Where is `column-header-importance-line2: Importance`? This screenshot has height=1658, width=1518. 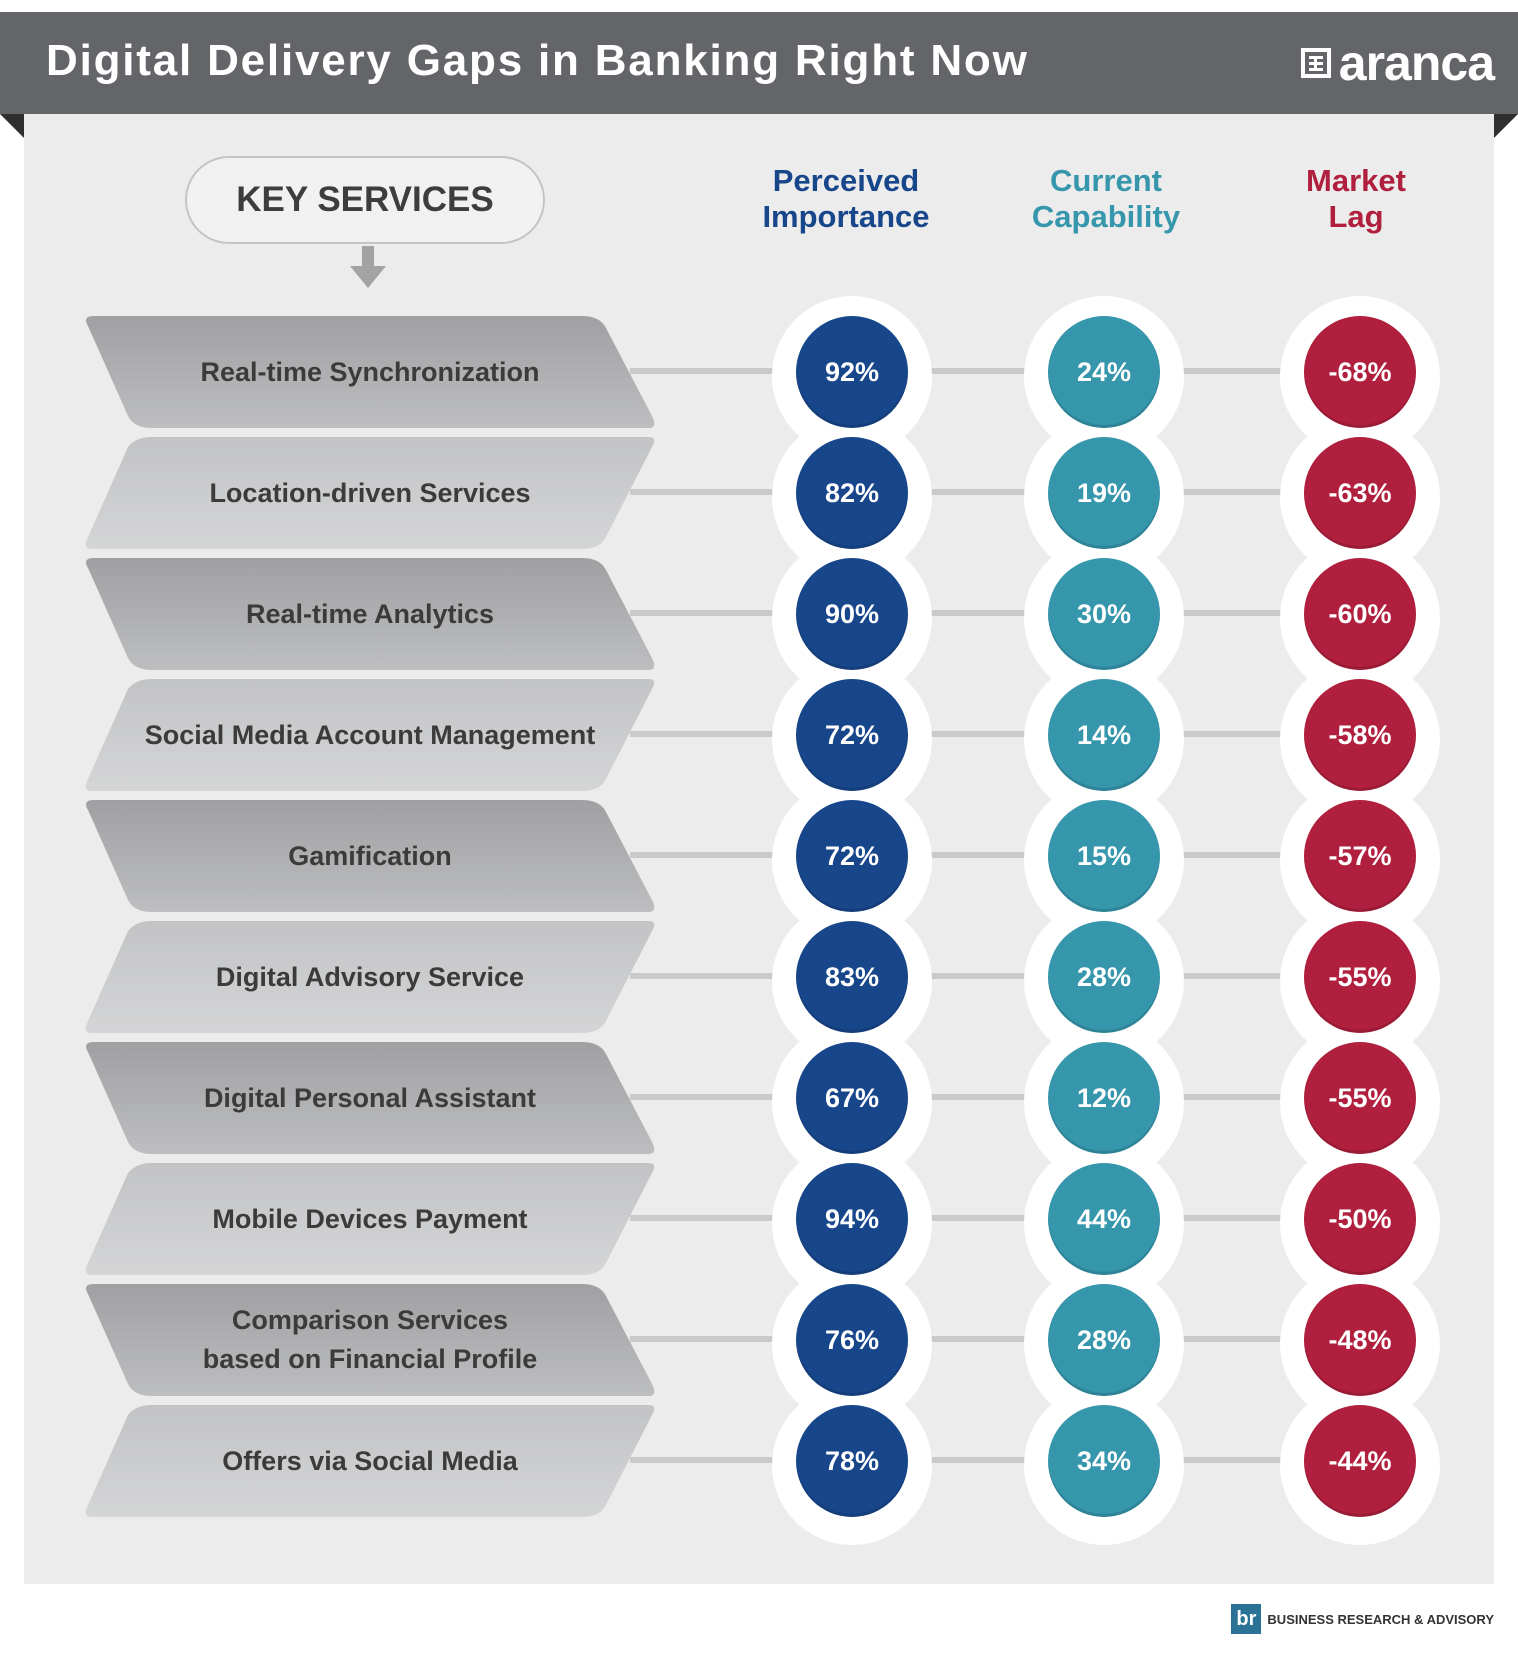 column-header-importance-line2: Importance is located at coordinates (846, 216).